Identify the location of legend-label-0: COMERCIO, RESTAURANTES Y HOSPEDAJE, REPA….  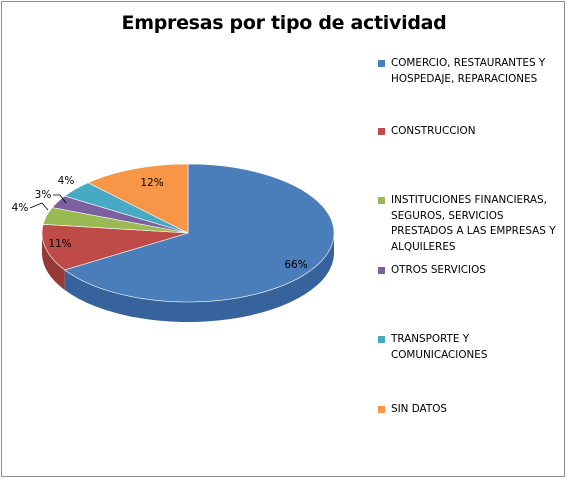
(468, 71).